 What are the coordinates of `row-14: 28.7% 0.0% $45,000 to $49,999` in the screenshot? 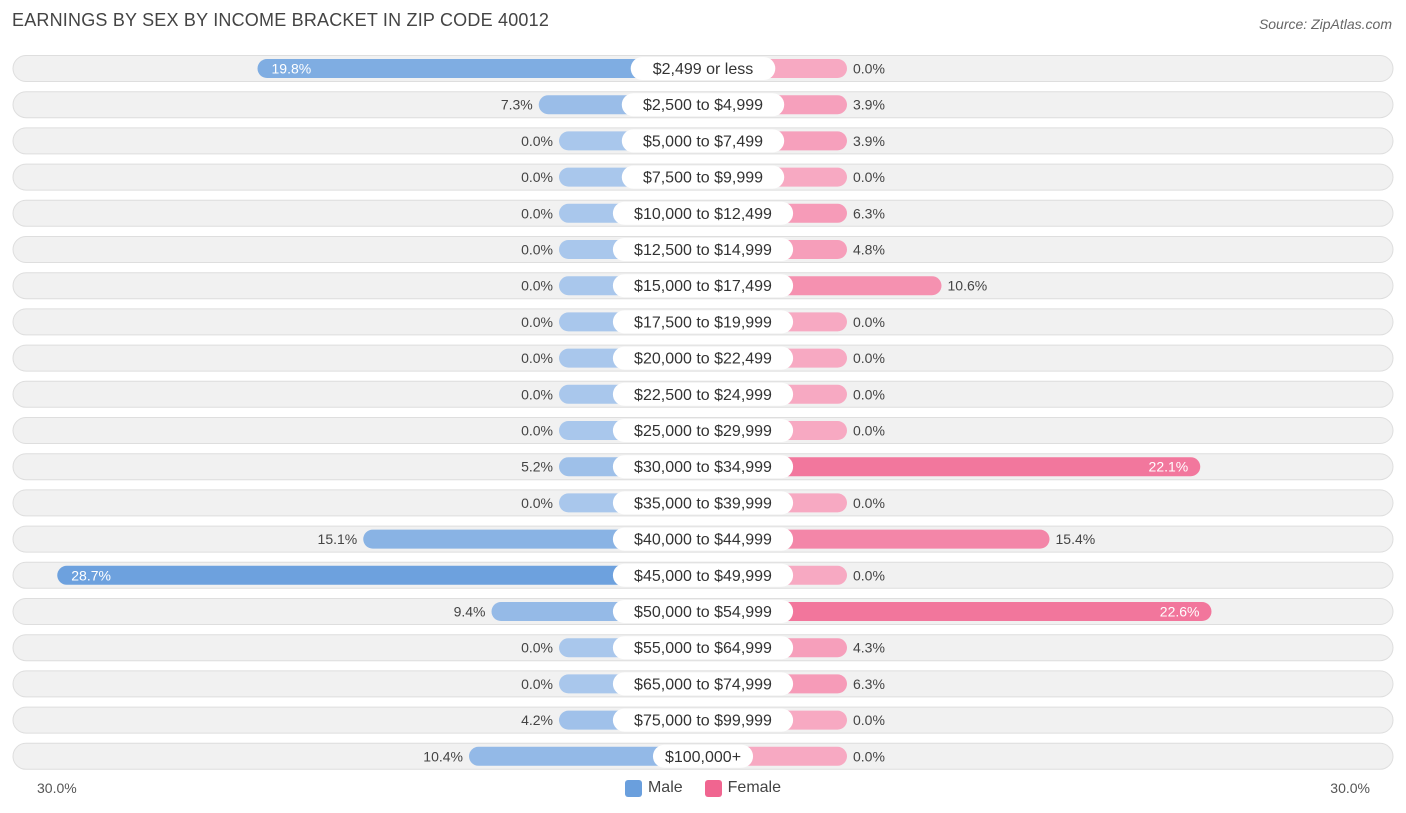 It's located at (703, 575).